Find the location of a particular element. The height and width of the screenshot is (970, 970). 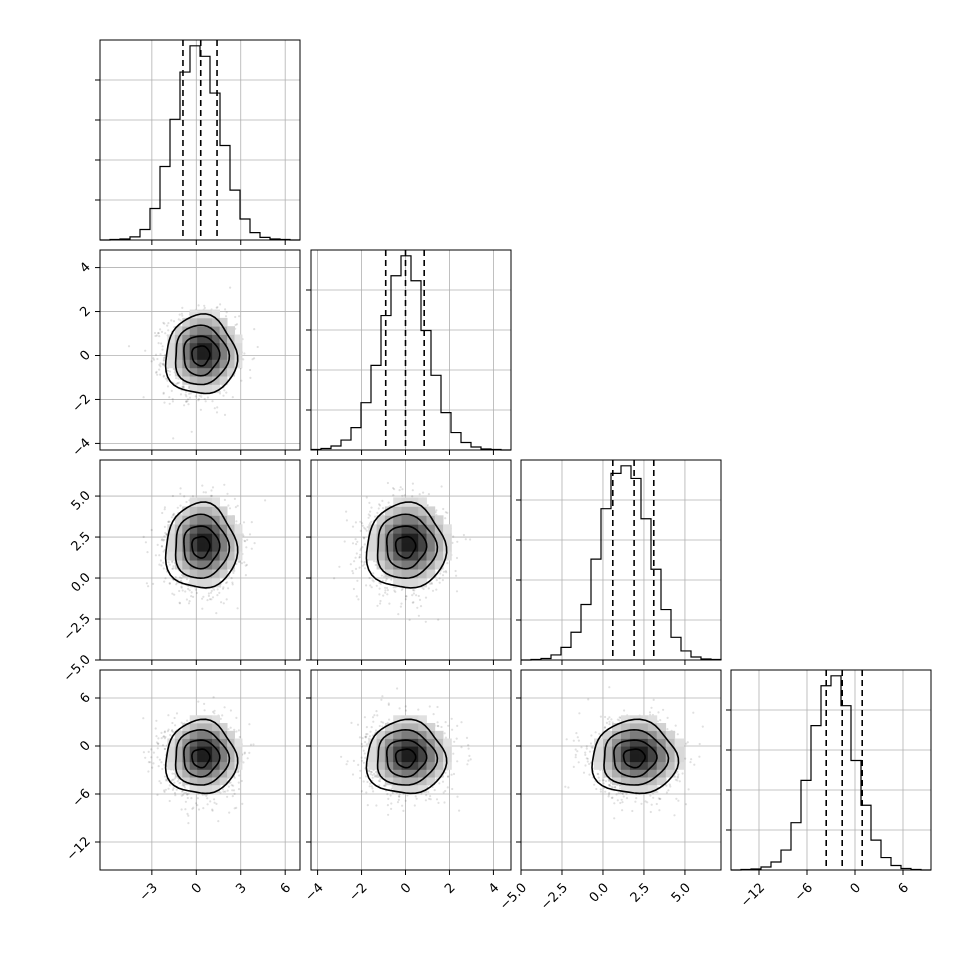

y-tick-label: 5.0 is located at coordinates (81, 500).